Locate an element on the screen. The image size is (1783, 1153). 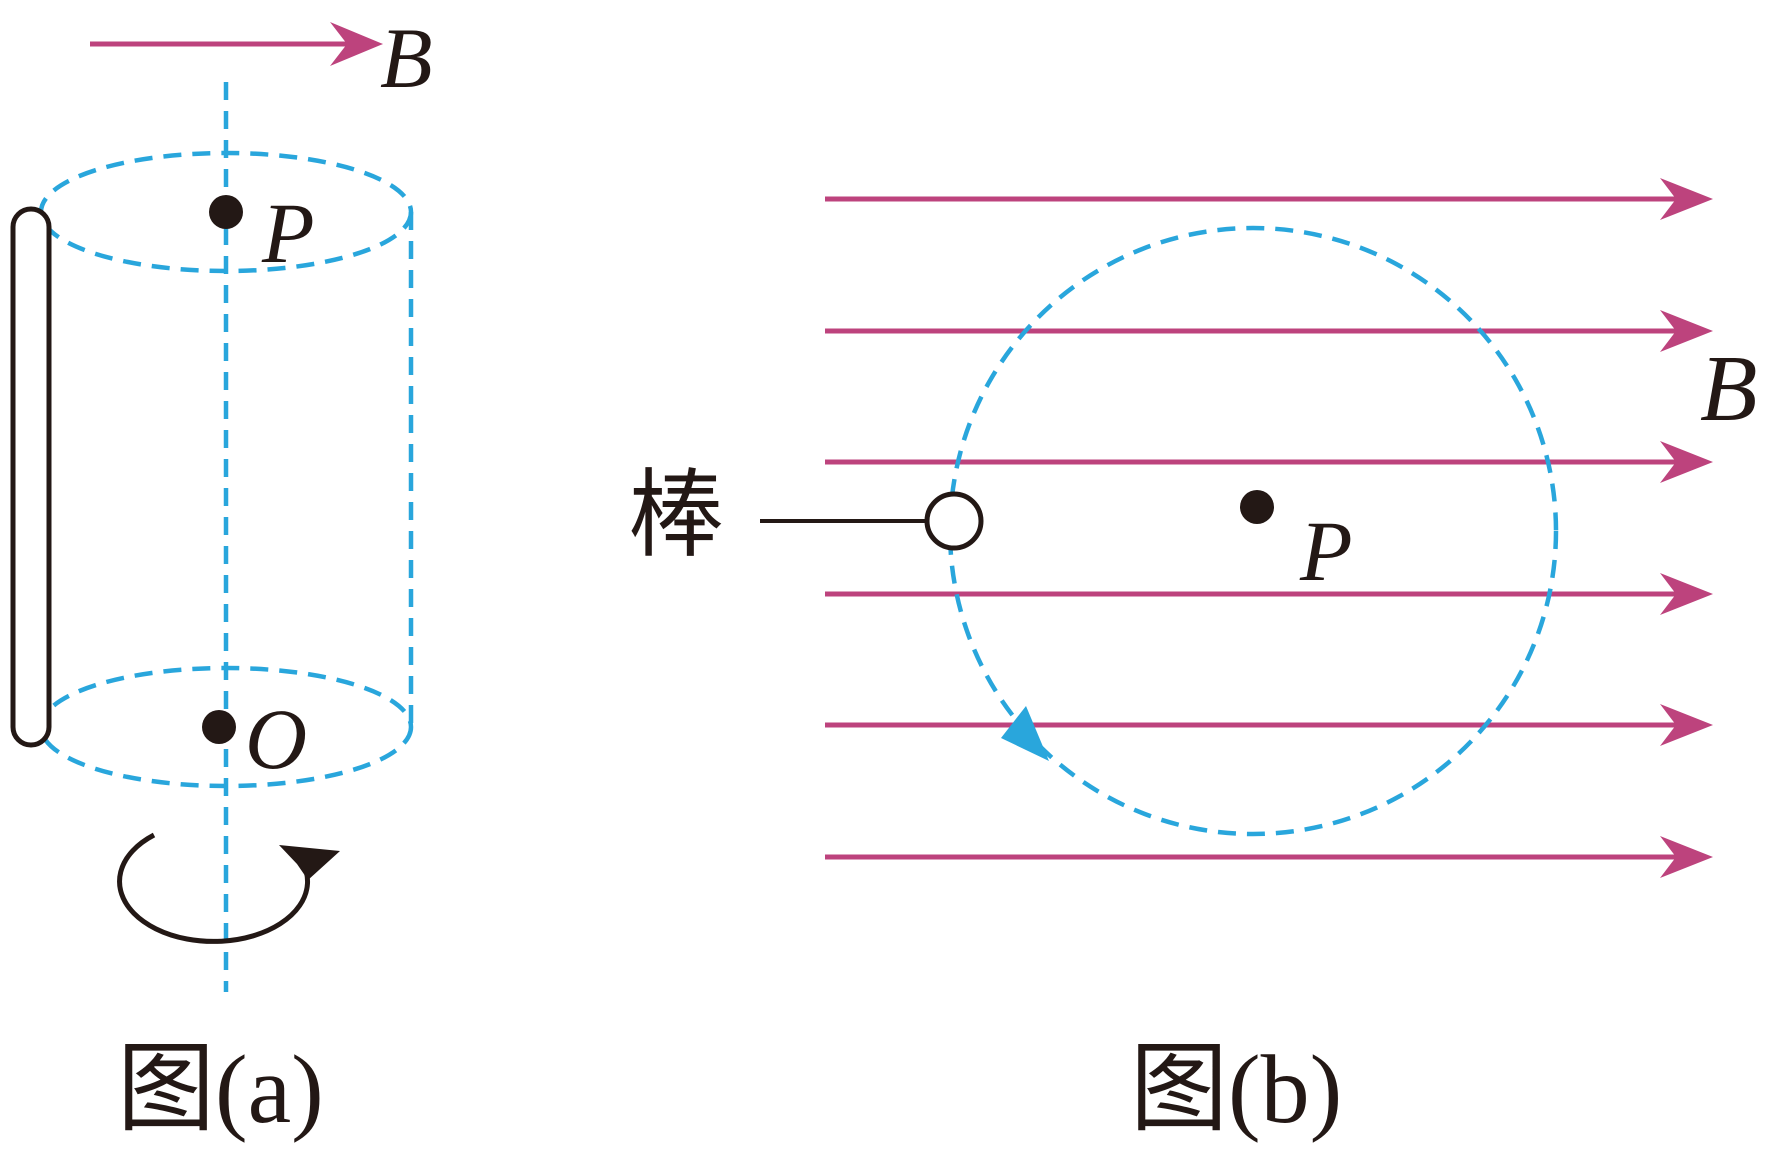
figure-a-label-P: P is located at coordinates (288, 233).